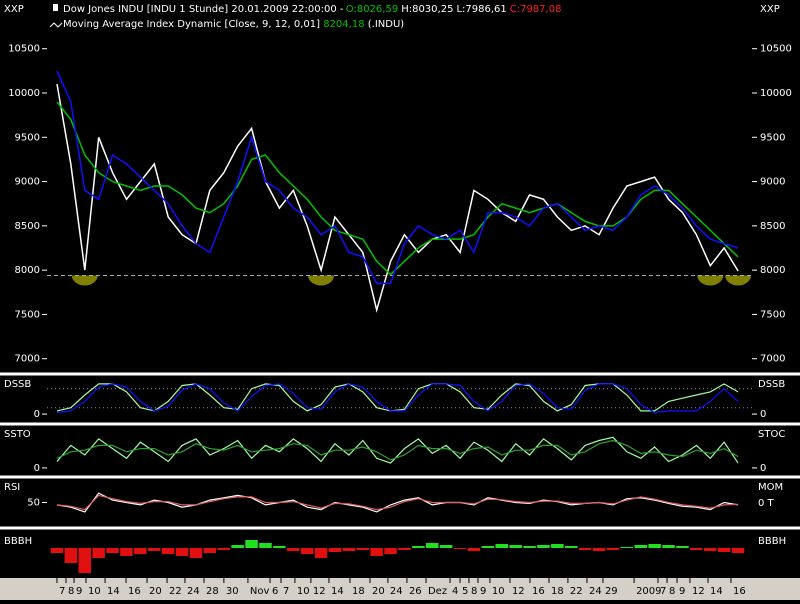  What do you see at coordinates (770, 487) in the screenshot?
I see `panel-title-right: MOM` at bounding box center [770, 487].